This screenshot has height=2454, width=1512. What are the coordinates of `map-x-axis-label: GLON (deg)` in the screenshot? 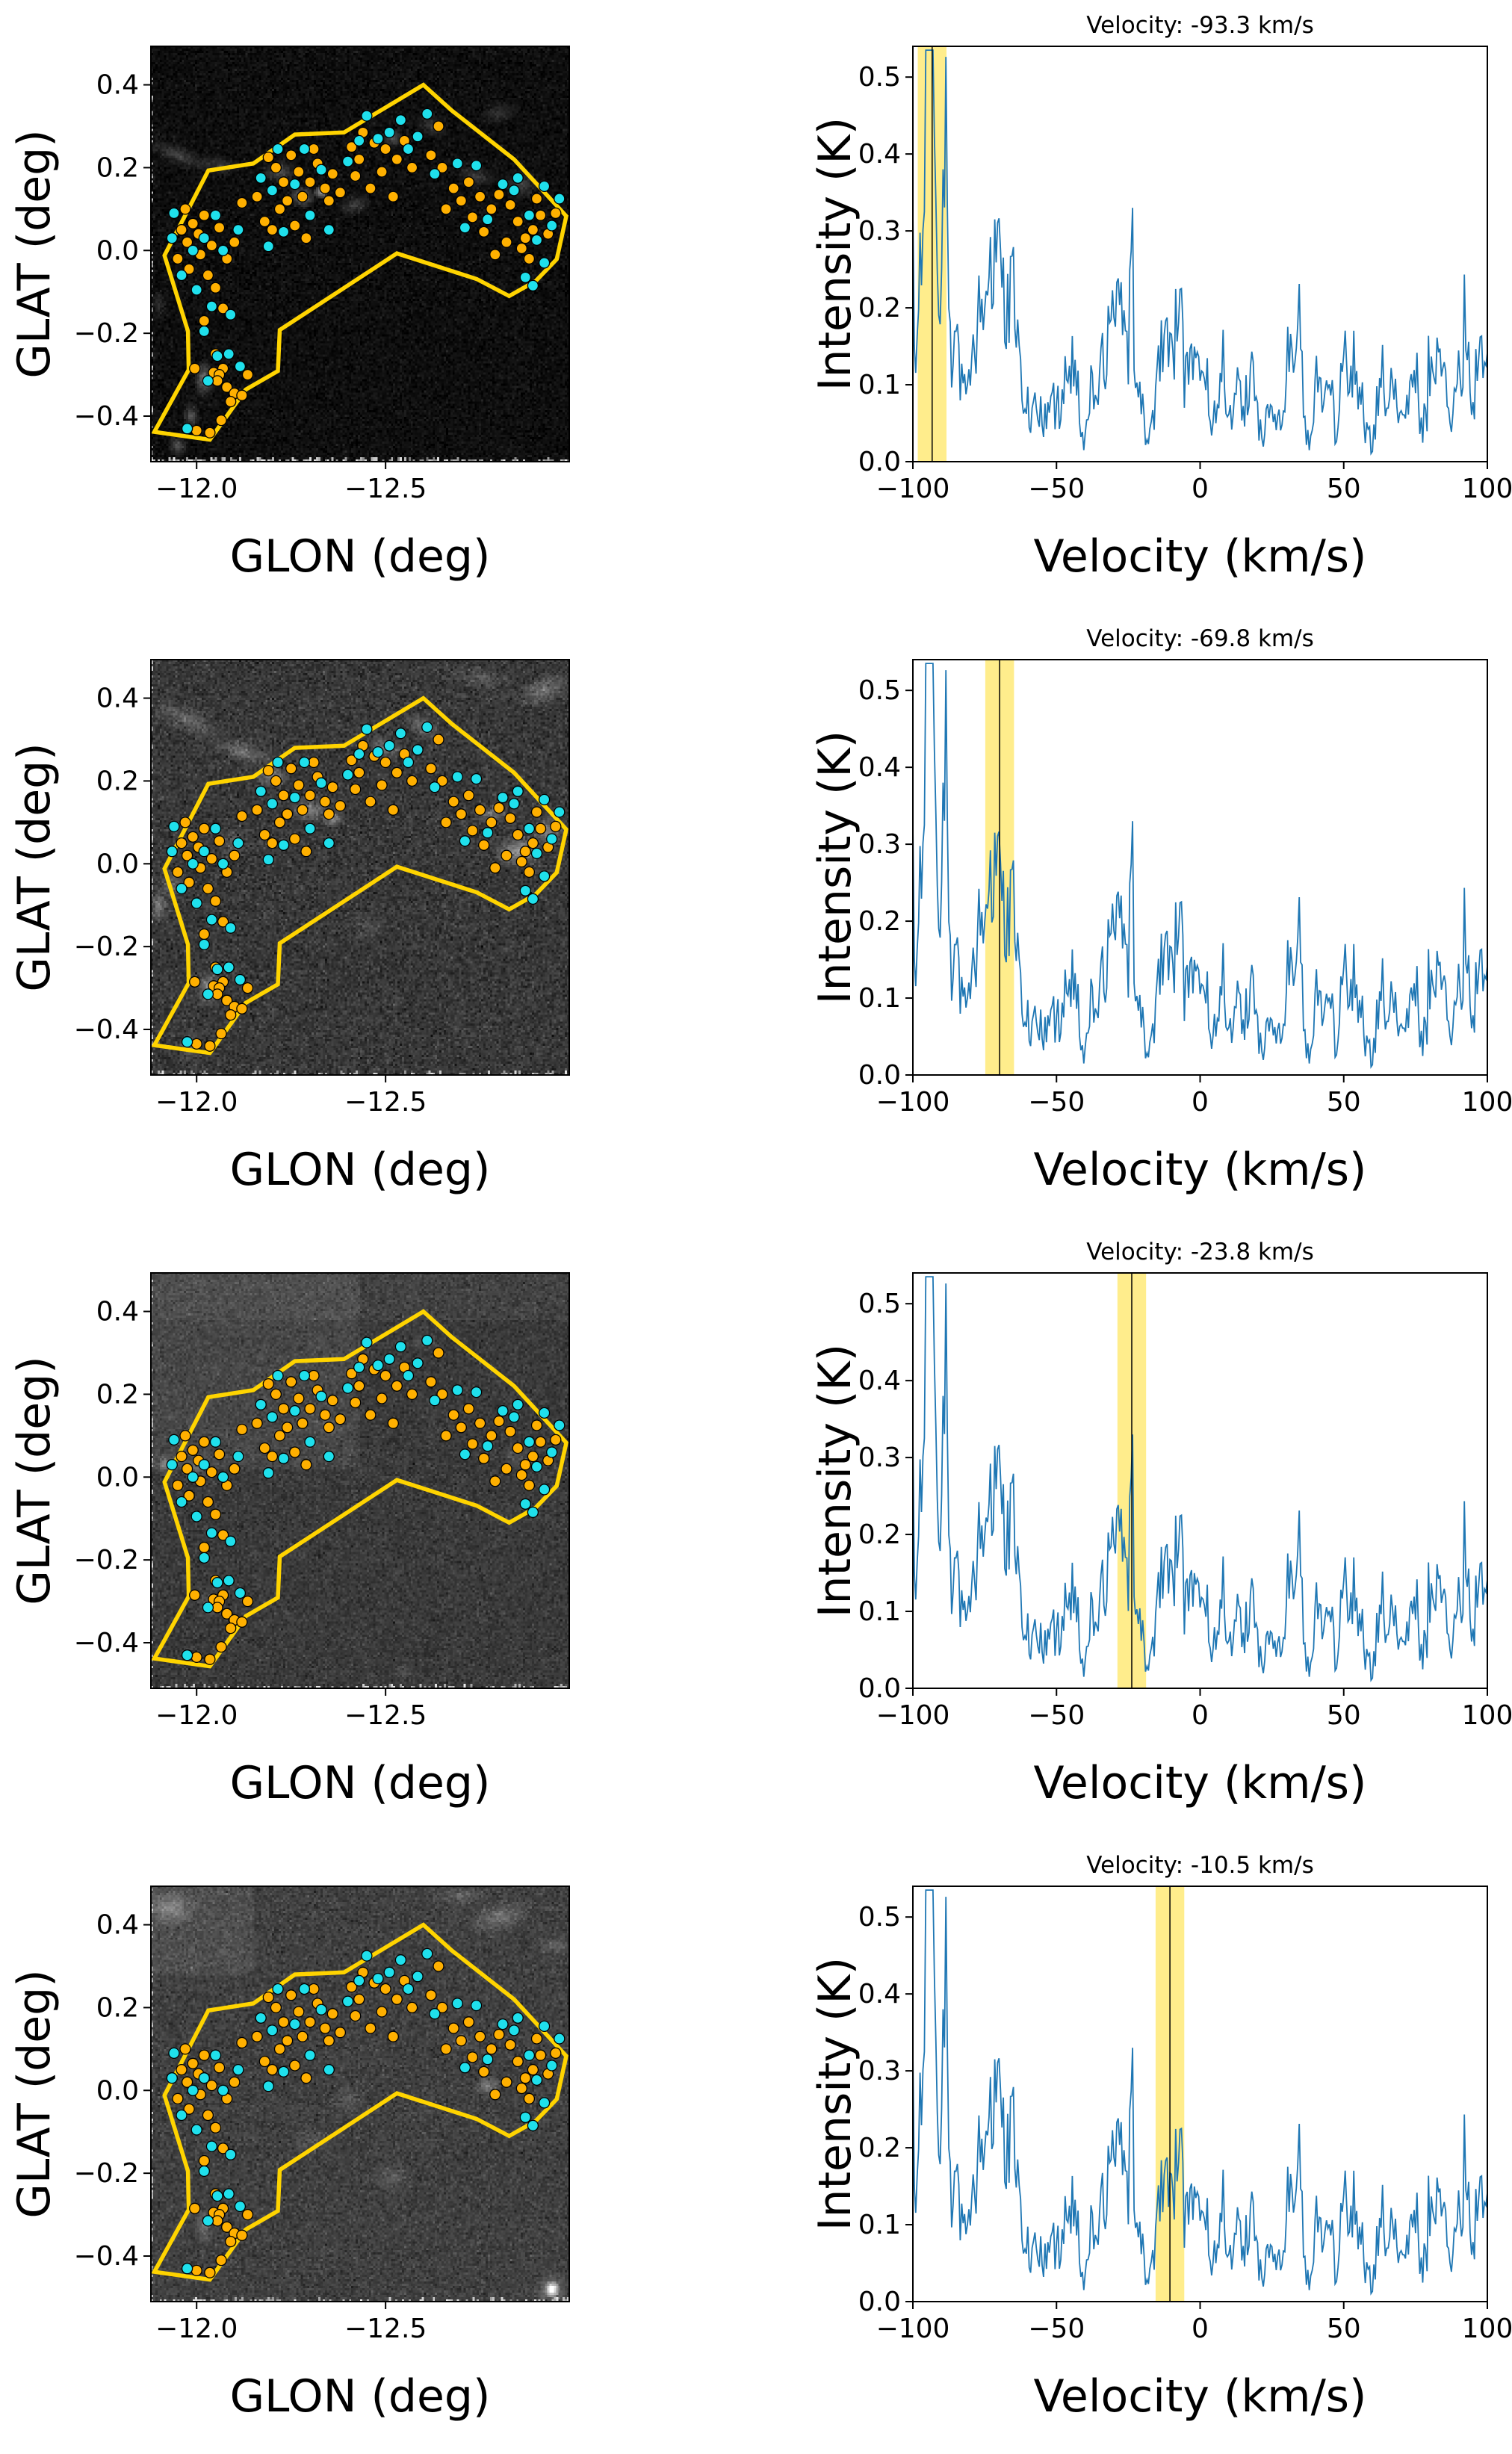 It's located at (360, 556).